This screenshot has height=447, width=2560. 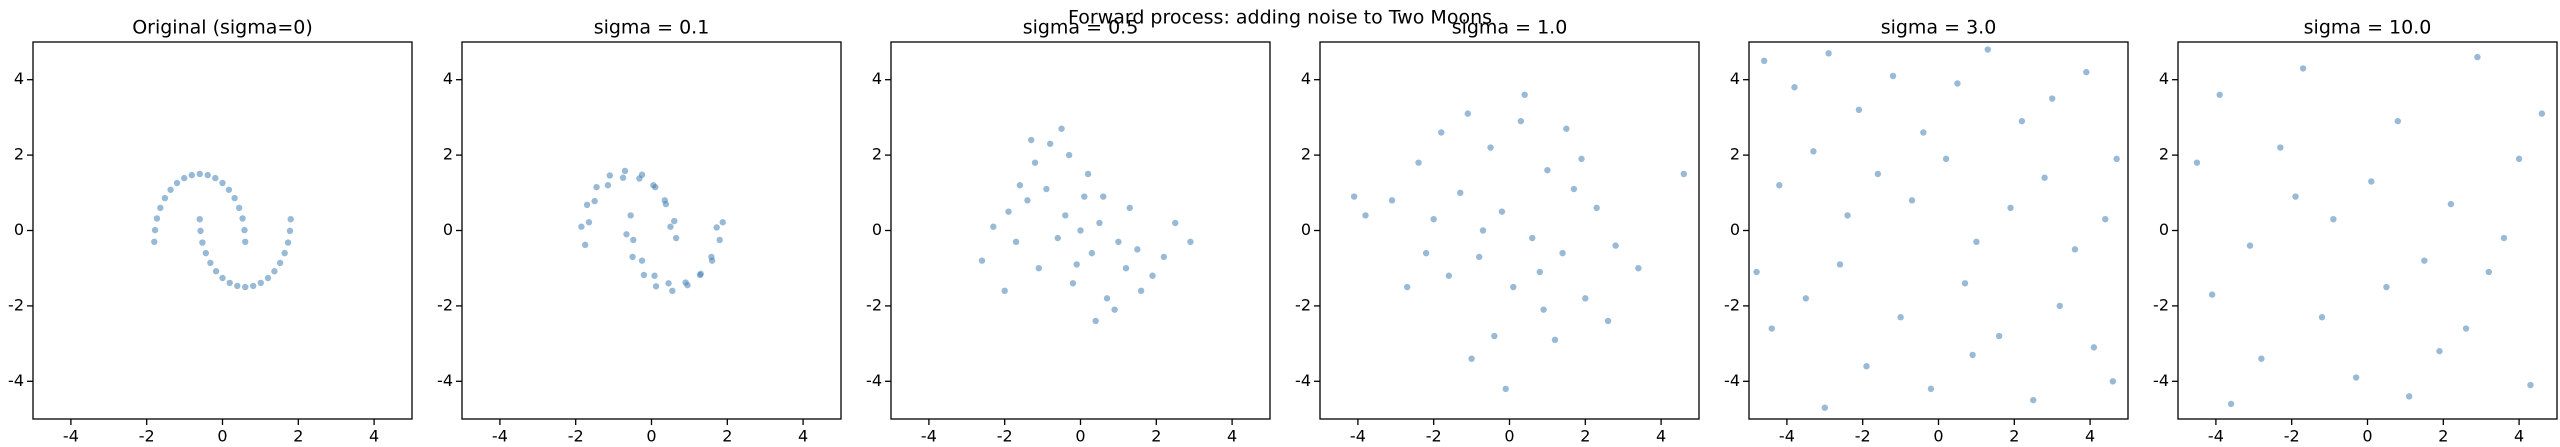 I want to click on subplot-title: sigma = 0.5, so click(x=1081, y=28).